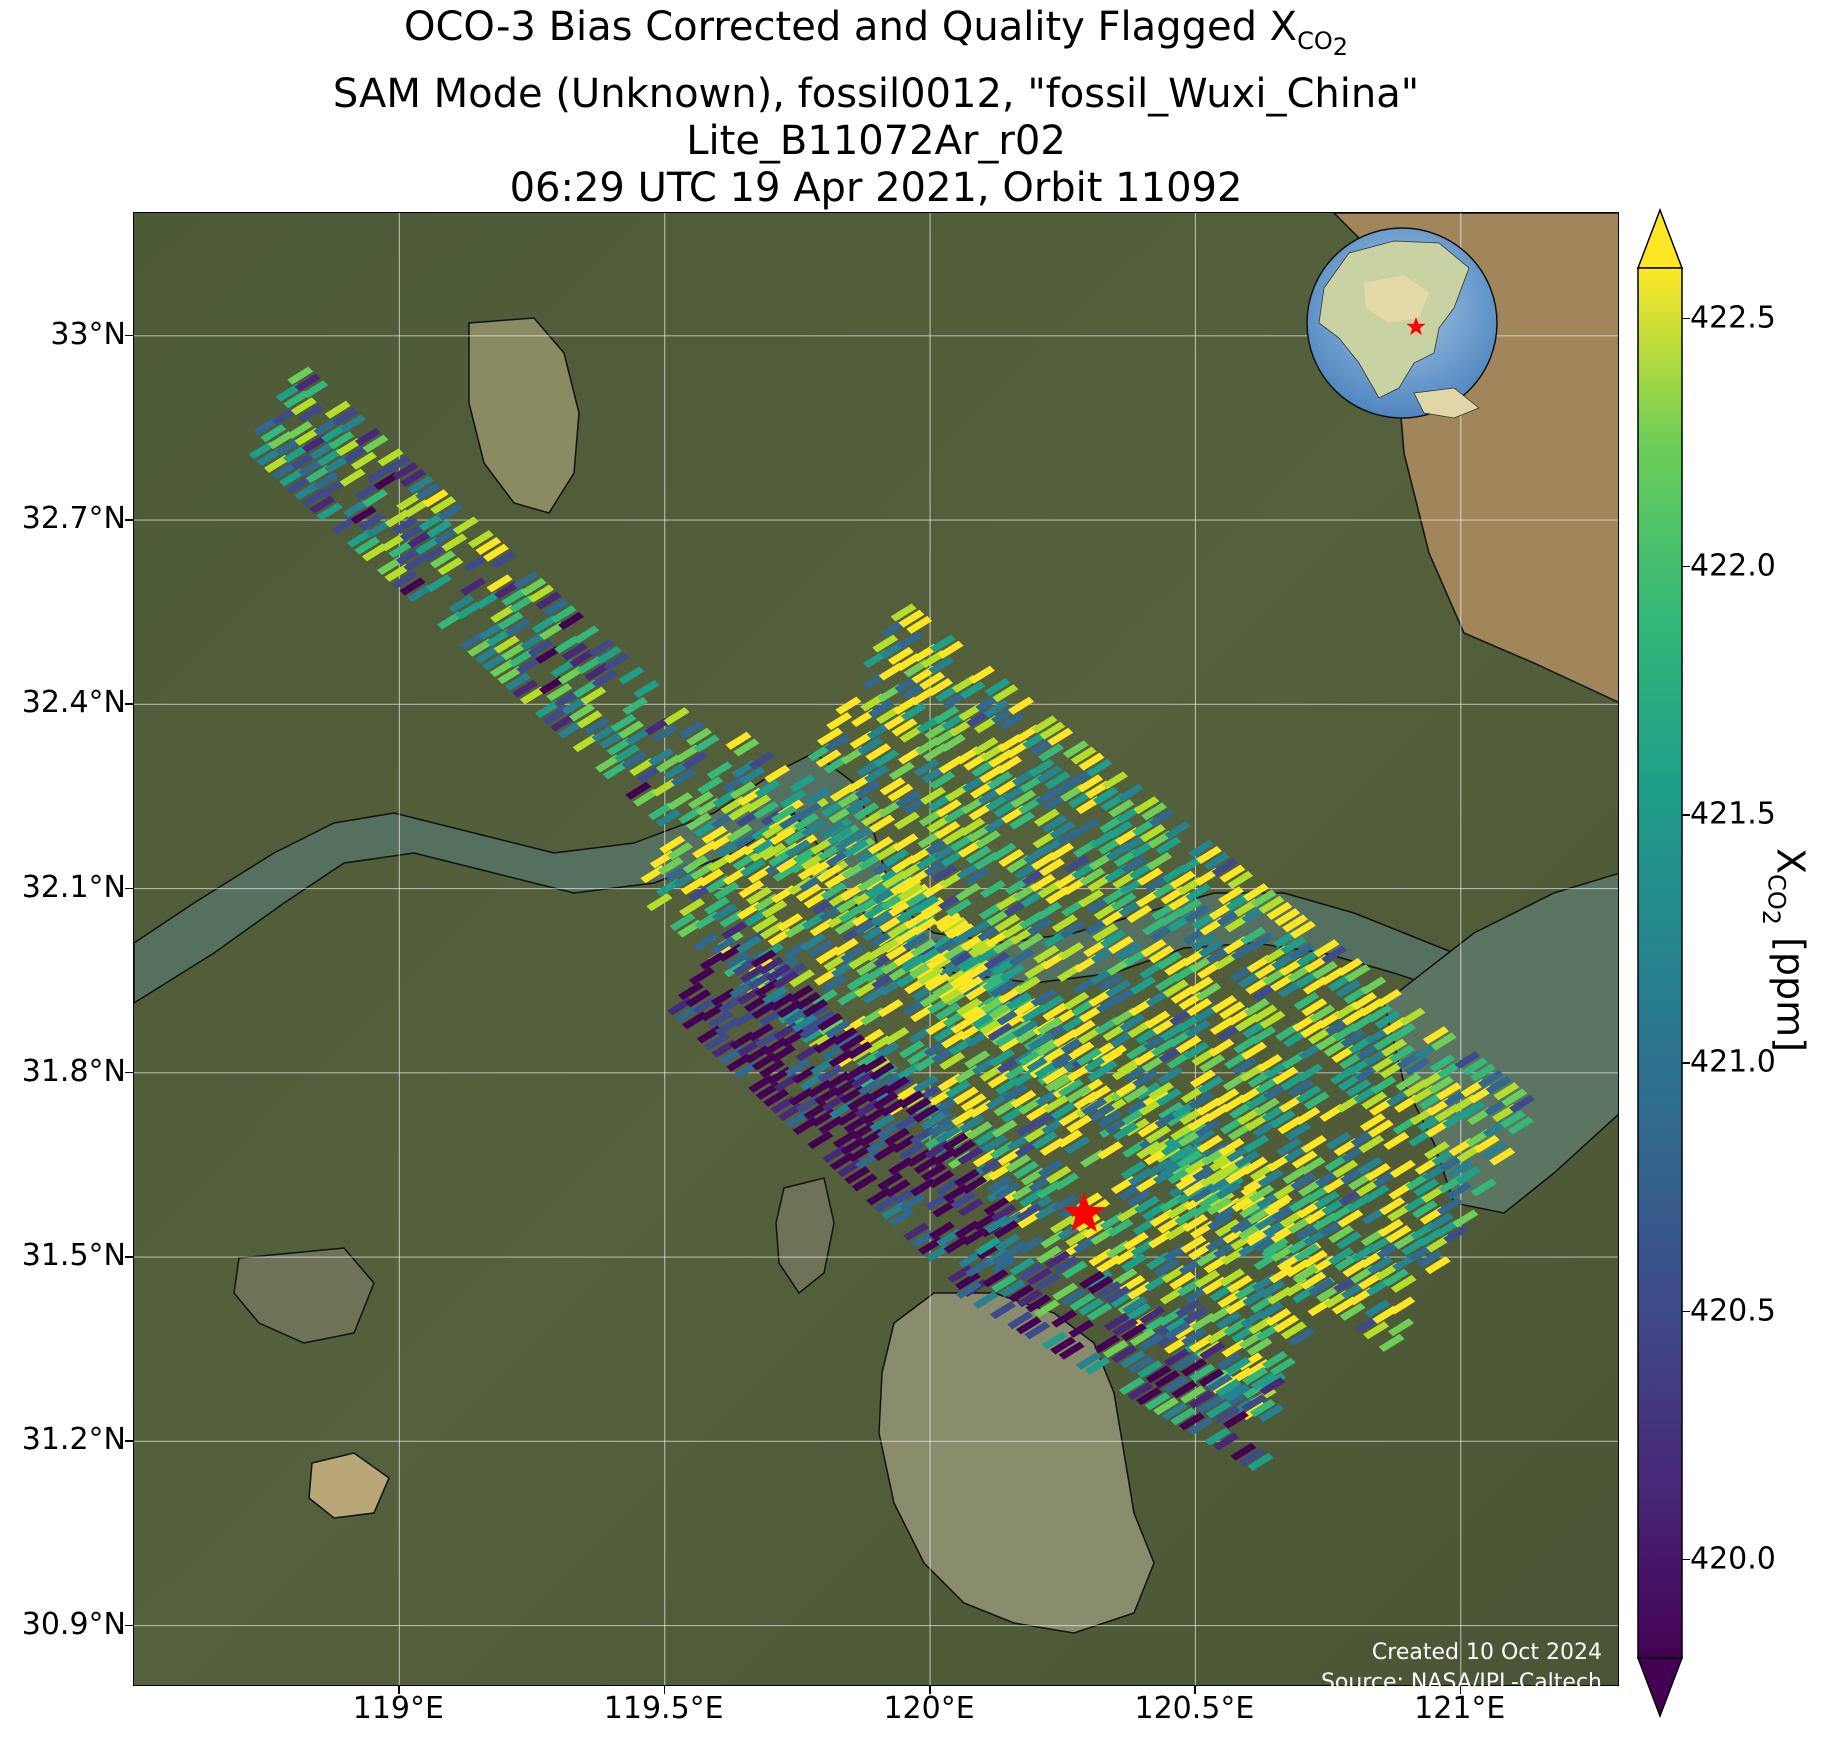  Describe the element at coordinates (1660, 238) in the screenshot. I see `colorbar-extend-max` at that location.